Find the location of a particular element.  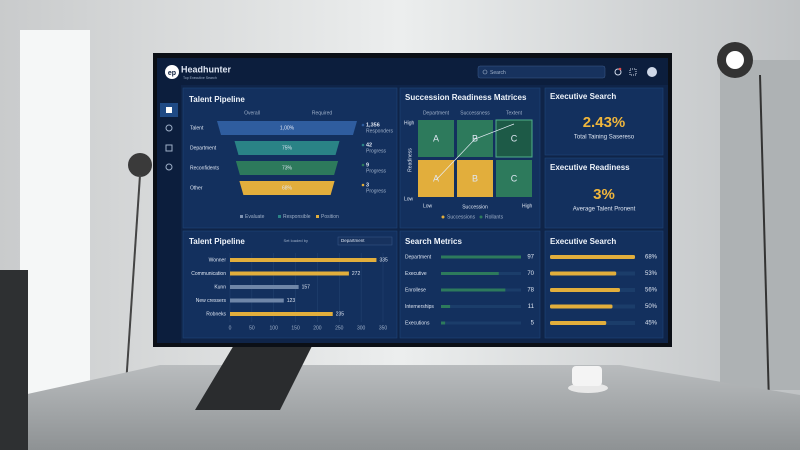

x-tick-label: 100 is located at coordinates (274, 328).